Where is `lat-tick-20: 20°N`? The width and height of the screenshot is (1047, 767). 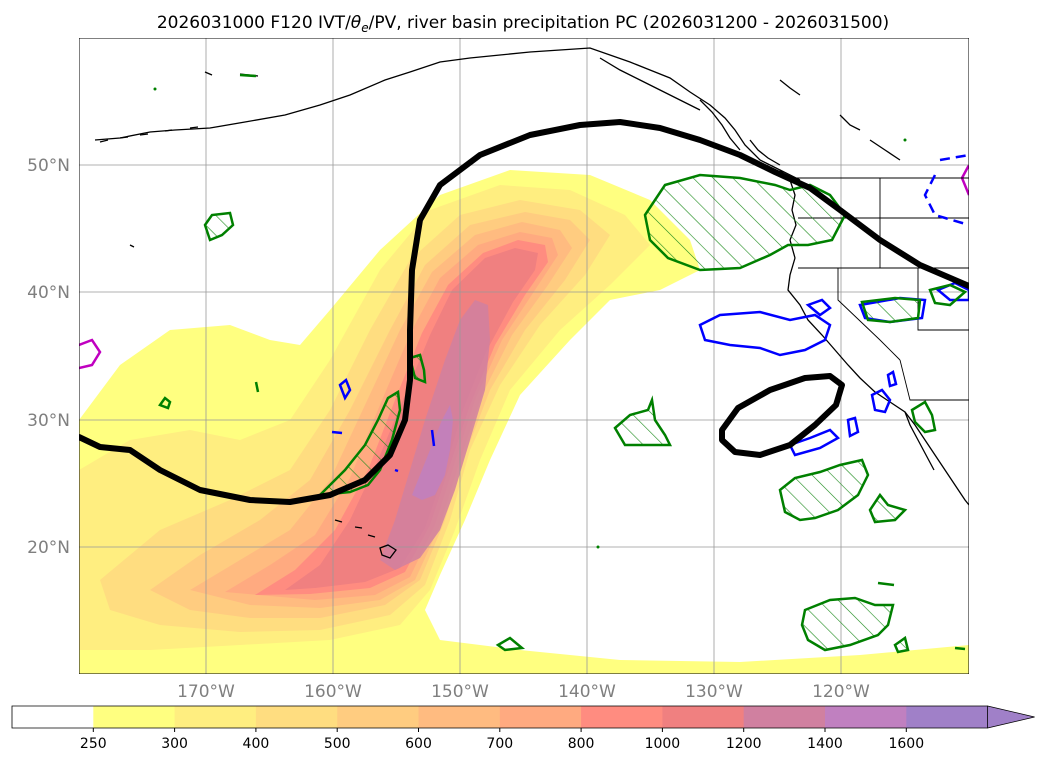
lat-tick-20: 20°N is located at coordinates (48, 548).